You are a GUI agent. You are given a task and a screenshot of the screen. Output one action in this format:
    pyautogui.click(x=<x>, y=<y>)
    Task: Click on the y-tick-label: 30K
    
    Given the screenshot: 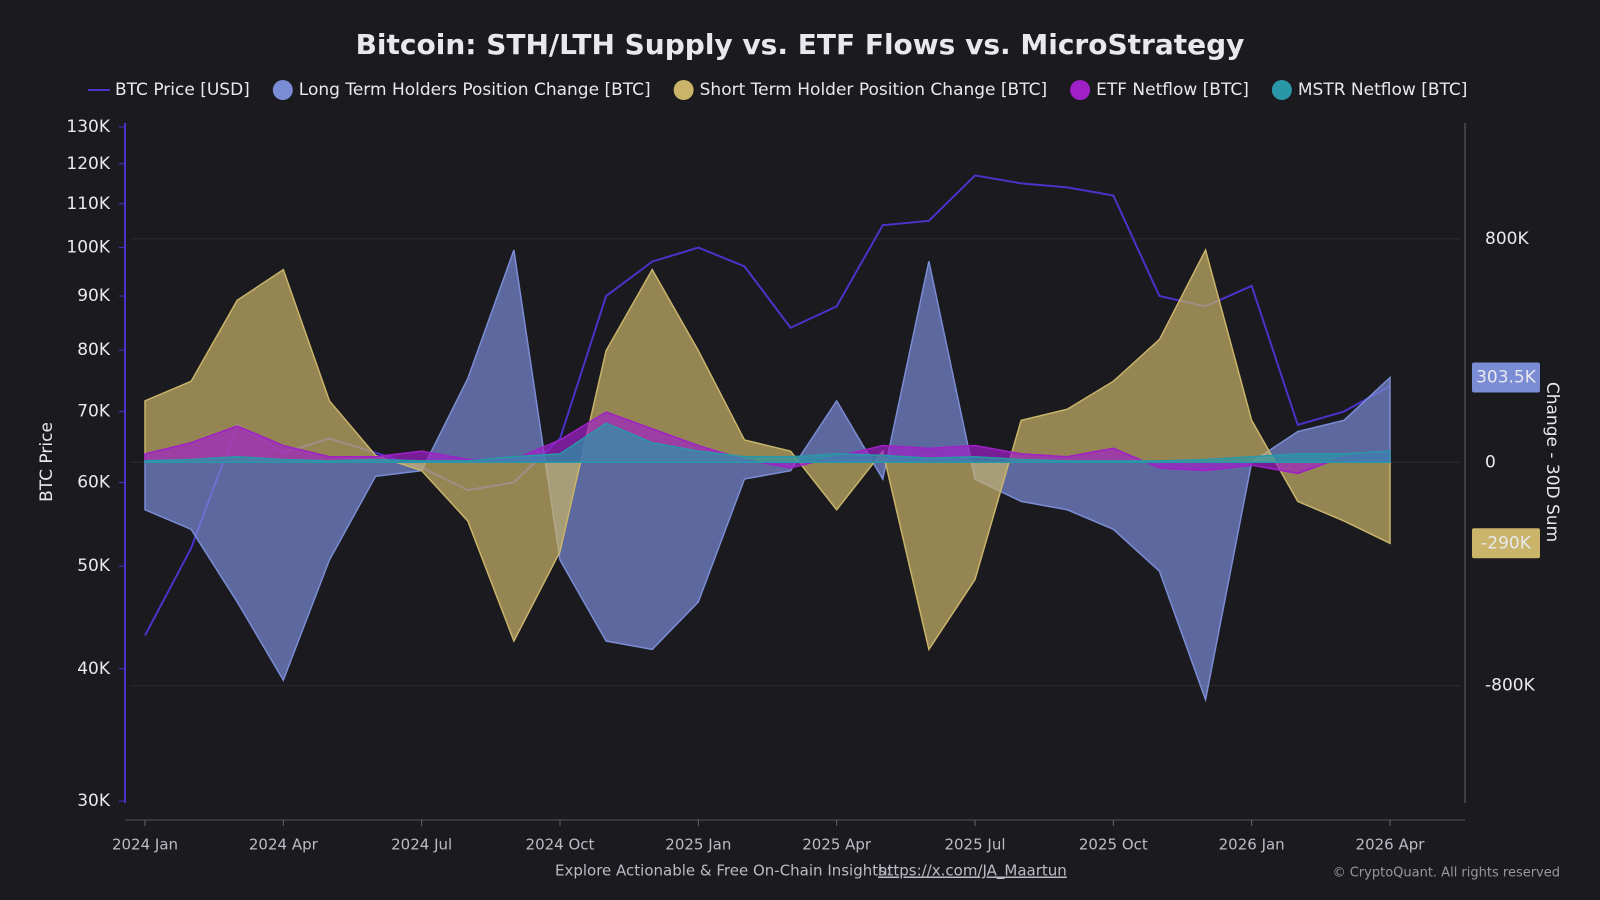 What is the action you would take?
    pyautogui.click(x=94, y=801)
    